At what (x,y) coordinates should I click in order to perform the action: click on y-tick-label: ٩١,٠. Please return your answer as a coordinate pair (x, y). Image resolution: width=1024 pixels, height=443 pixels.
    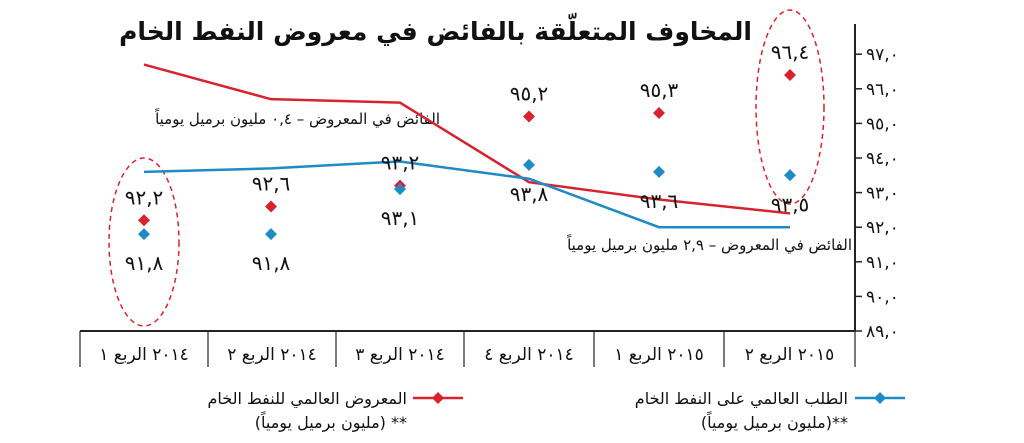
    Looking at the image, I should click on (882, 263).